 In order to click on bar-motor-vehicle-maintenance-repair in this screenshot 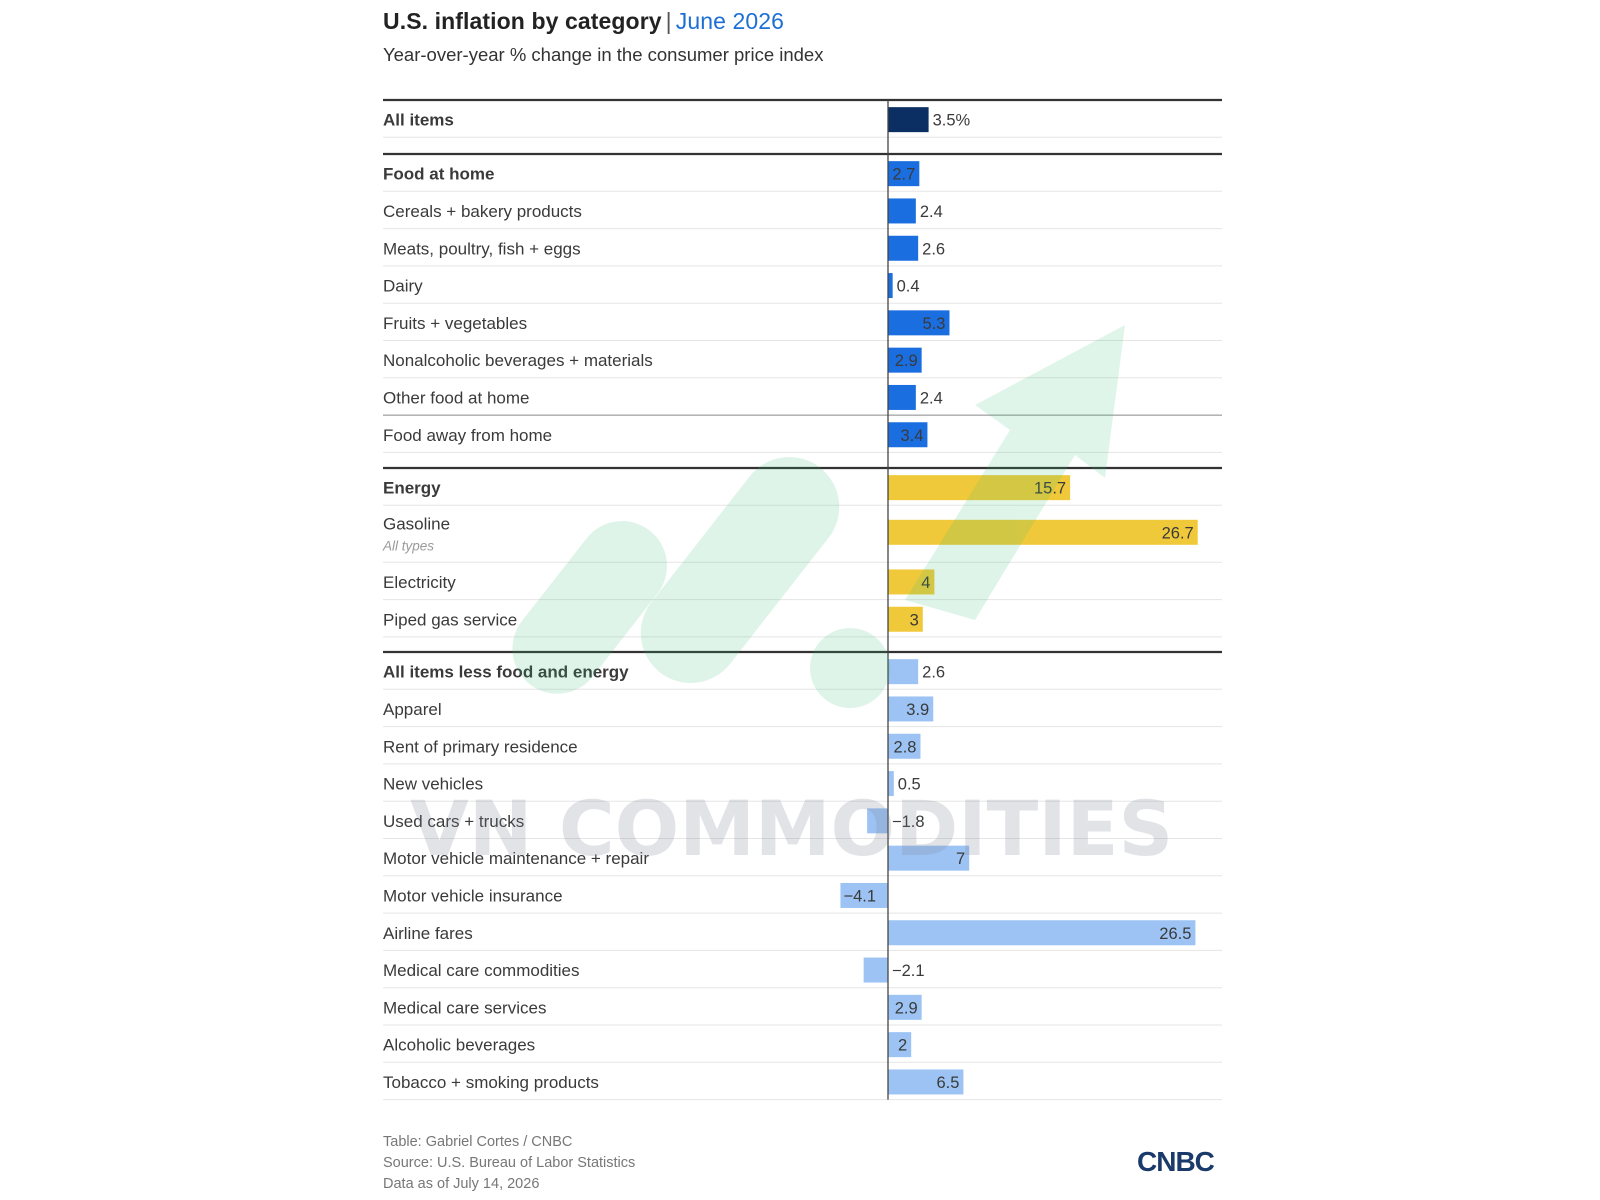, I will do `click(929, 858)`.